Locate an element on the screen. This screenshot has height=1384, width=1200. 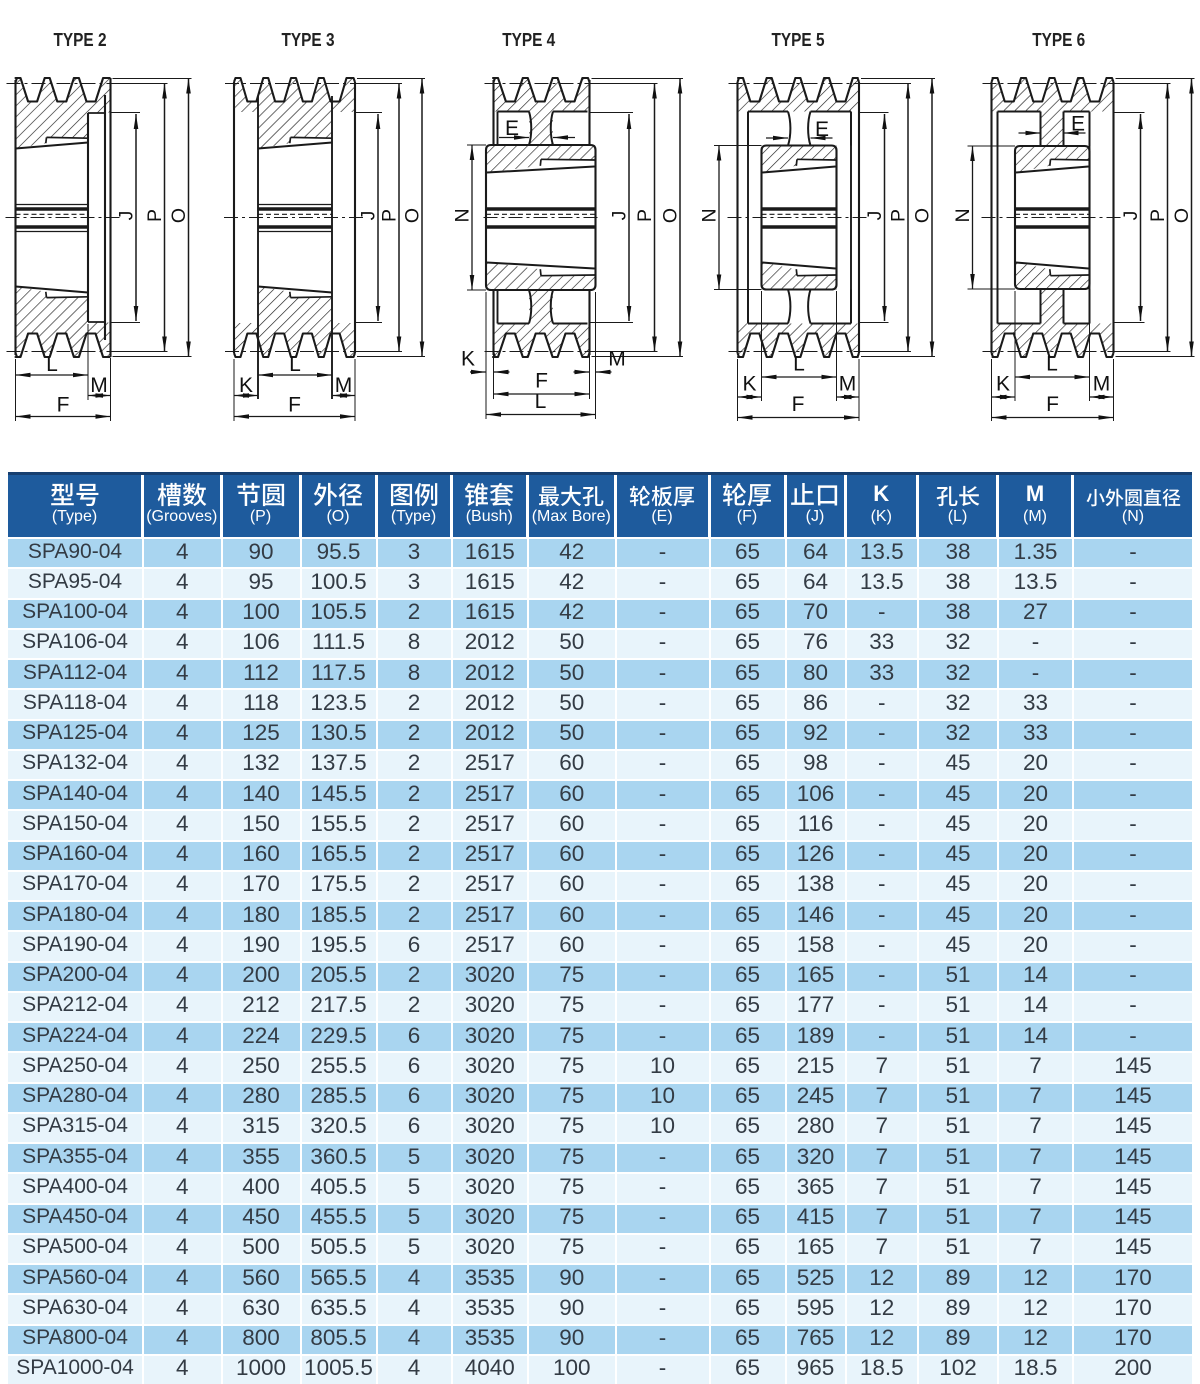
svg-text: TYPE 2 is located at coordinates (80, 39).